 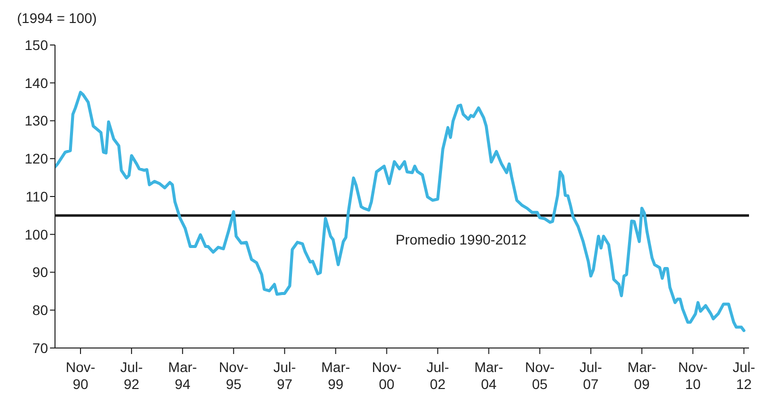 What do you see at coordinates (37, 196) in the screenshot?
I see `y-tick-label: 110` at bounding box center [37, 196].